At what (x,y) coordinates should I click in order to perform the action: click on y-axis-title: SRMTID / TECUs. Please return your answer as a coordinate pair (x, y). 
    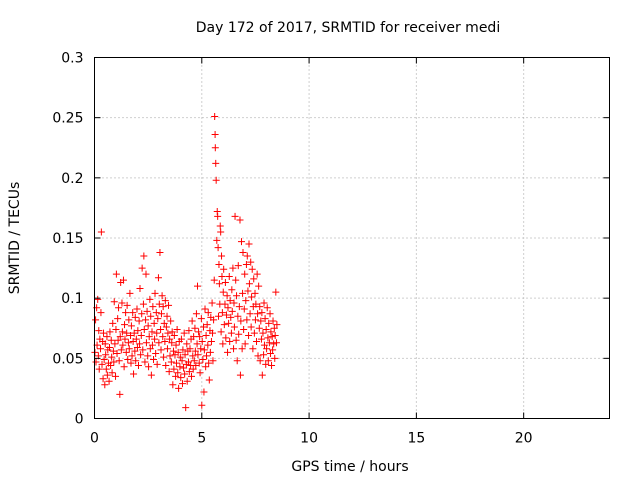
    Looking at the image, I should click on (15, 238).